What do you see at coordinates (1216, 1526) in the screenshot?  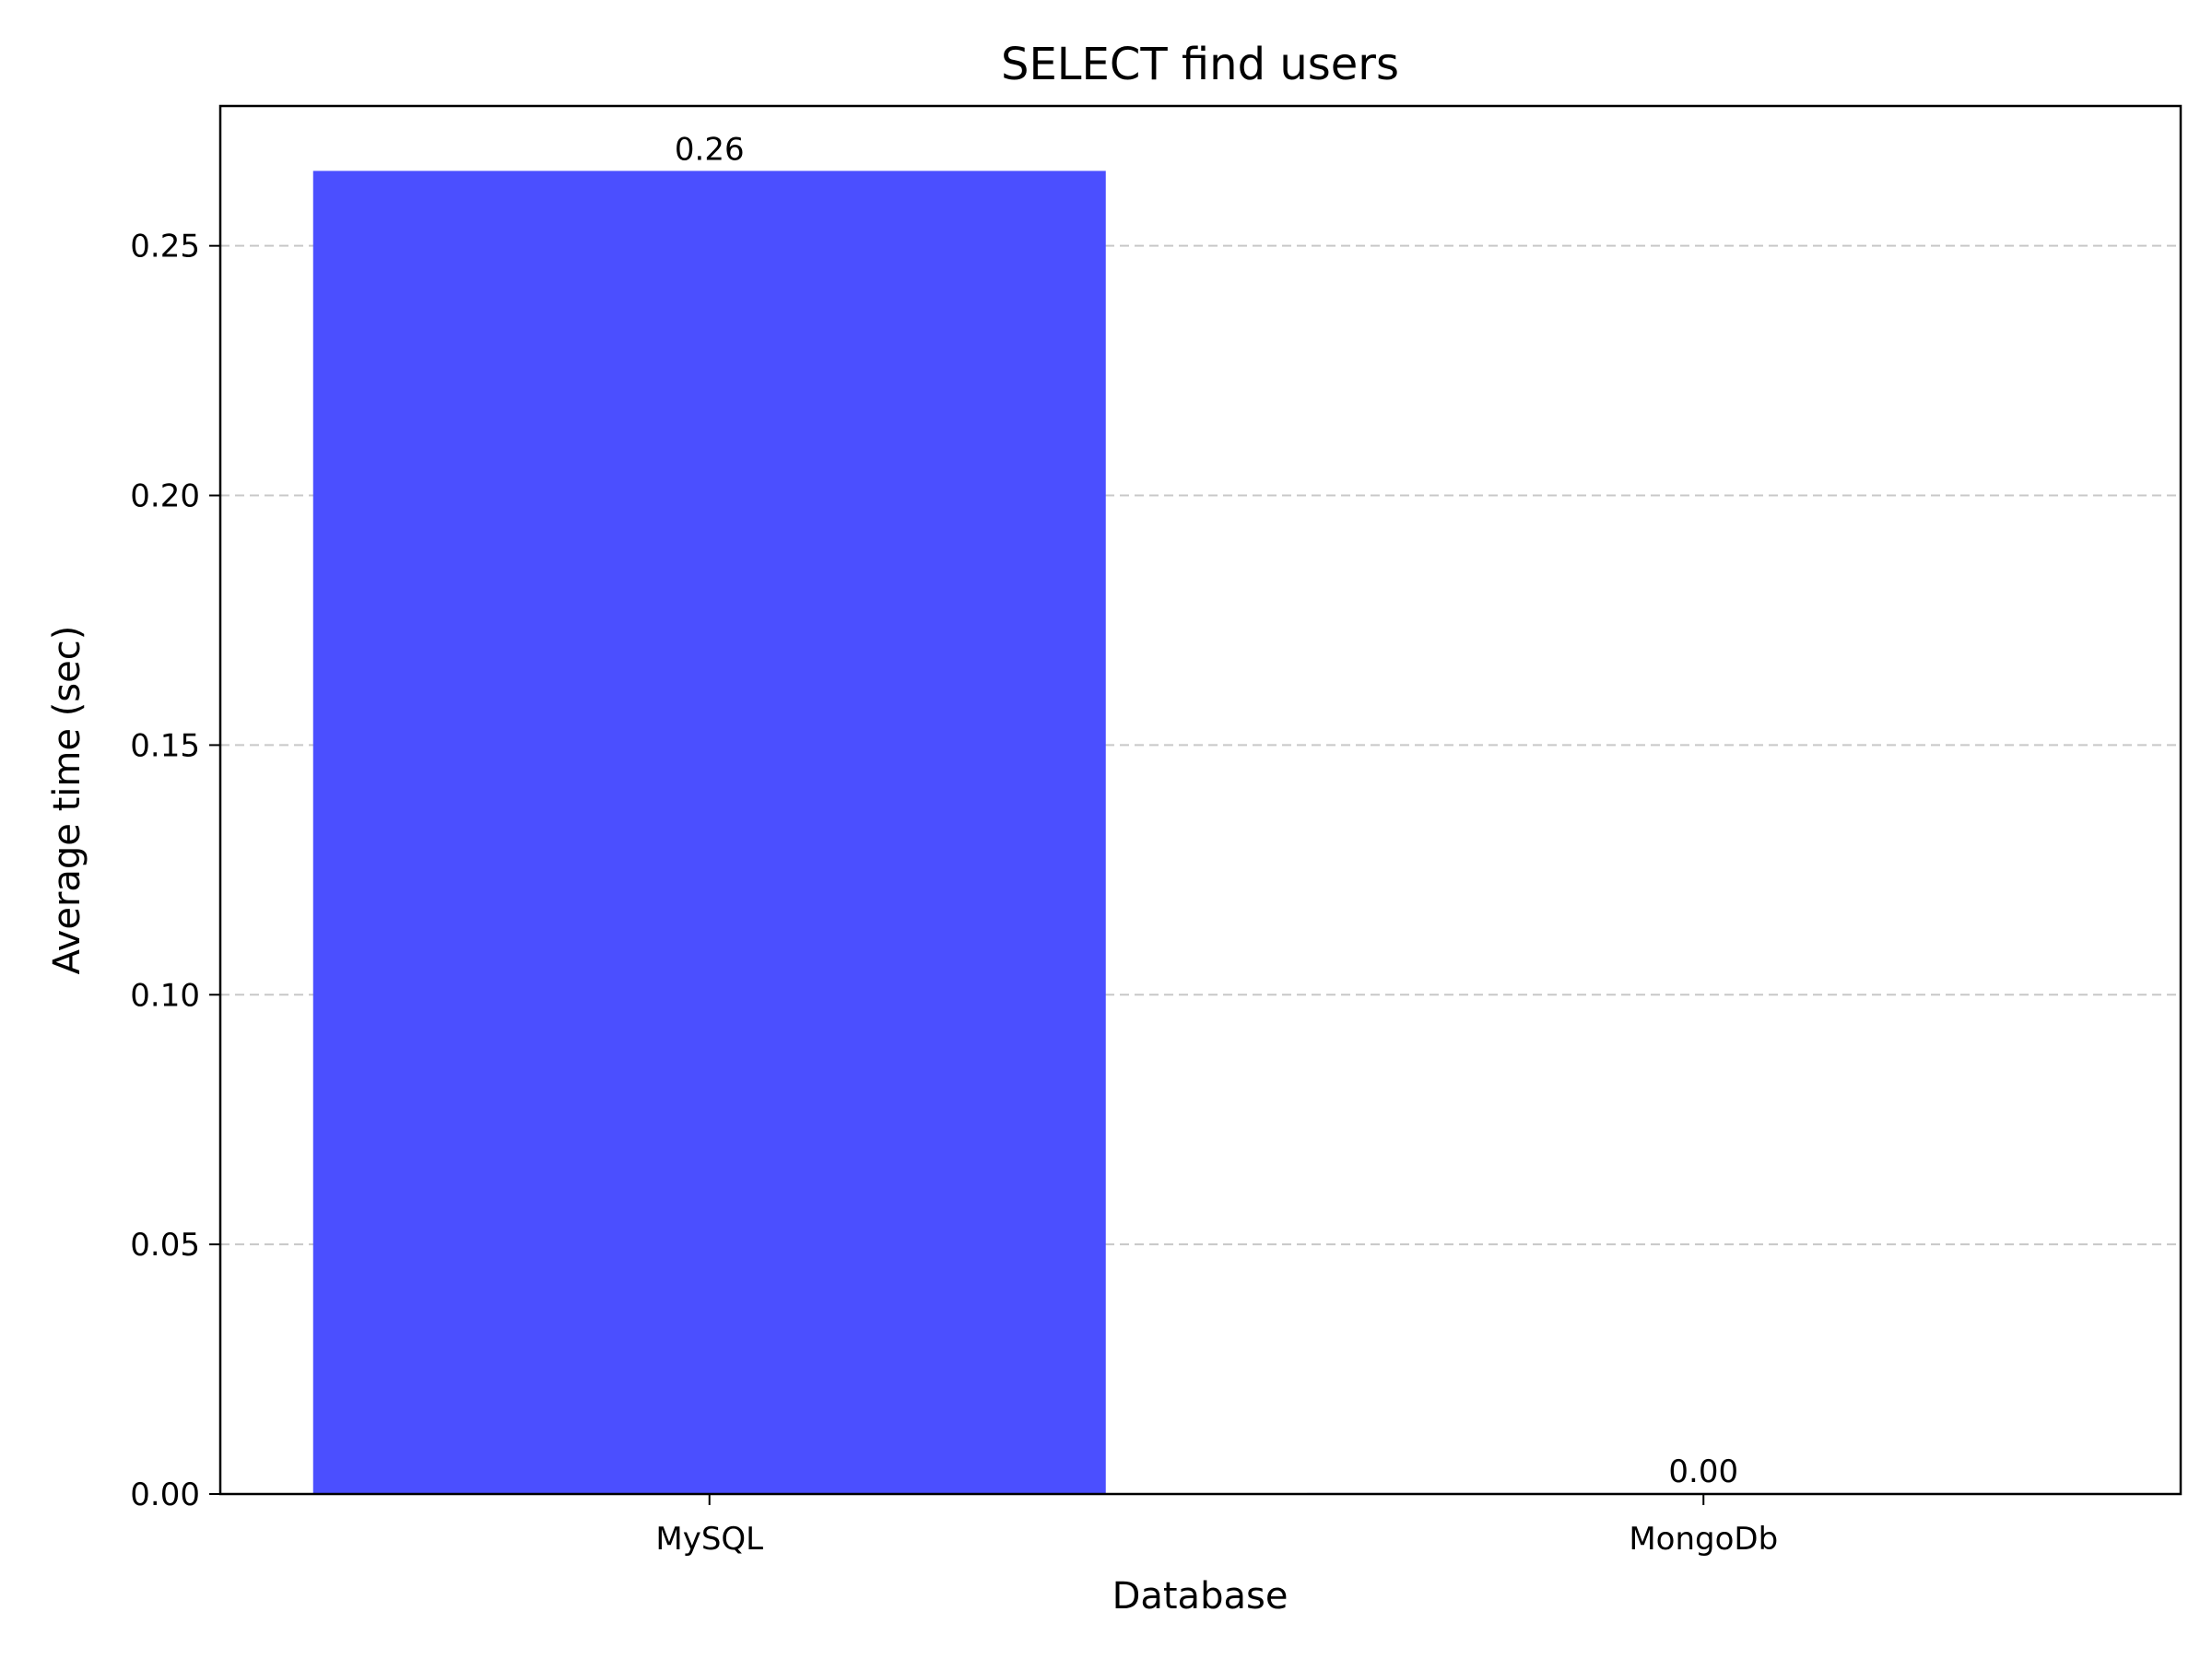 I see `x-axis: MySQL MongoDb` at bounding box center [1216, 1526].